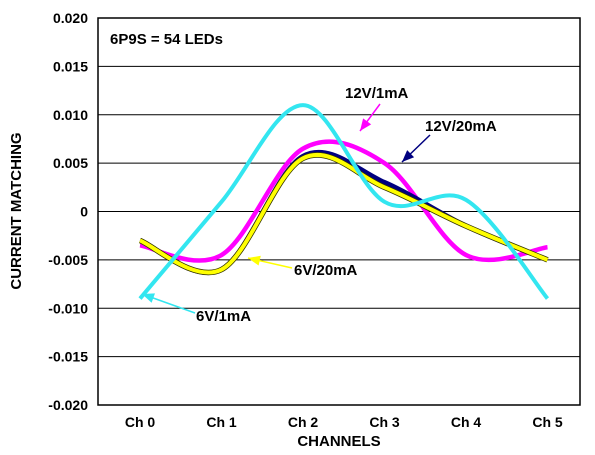  I want to click on x-tick-label: Ch 2, so click(303, 422).